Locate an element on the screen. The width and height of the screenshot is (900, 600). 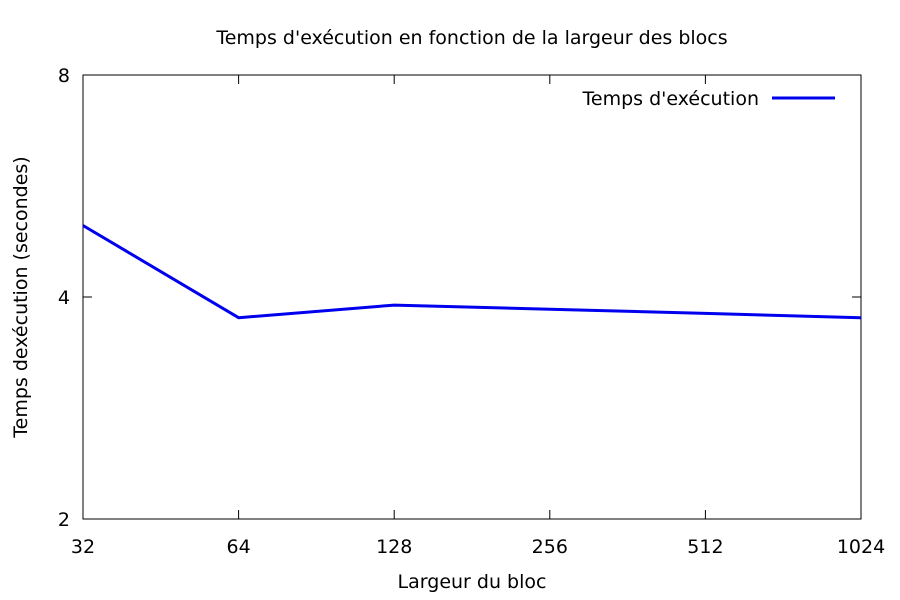
x-tick-label: 32 is located at coordinates (83, 547).